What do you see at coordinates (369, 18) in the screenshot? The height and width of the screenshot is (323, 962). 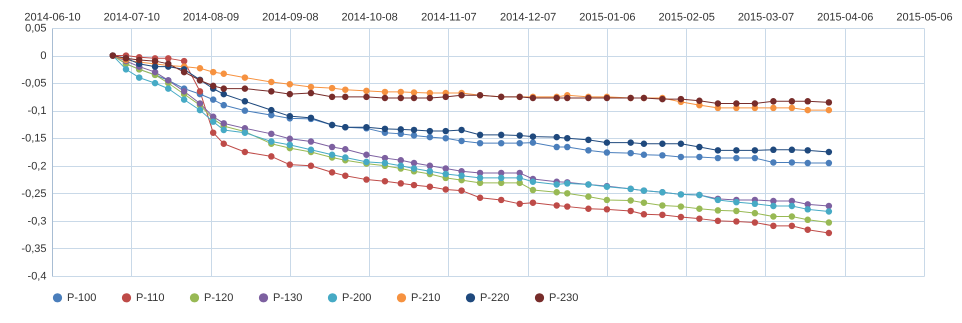 I see `x-tick-label: 2014-10-08` at bounding box center [369, 18].